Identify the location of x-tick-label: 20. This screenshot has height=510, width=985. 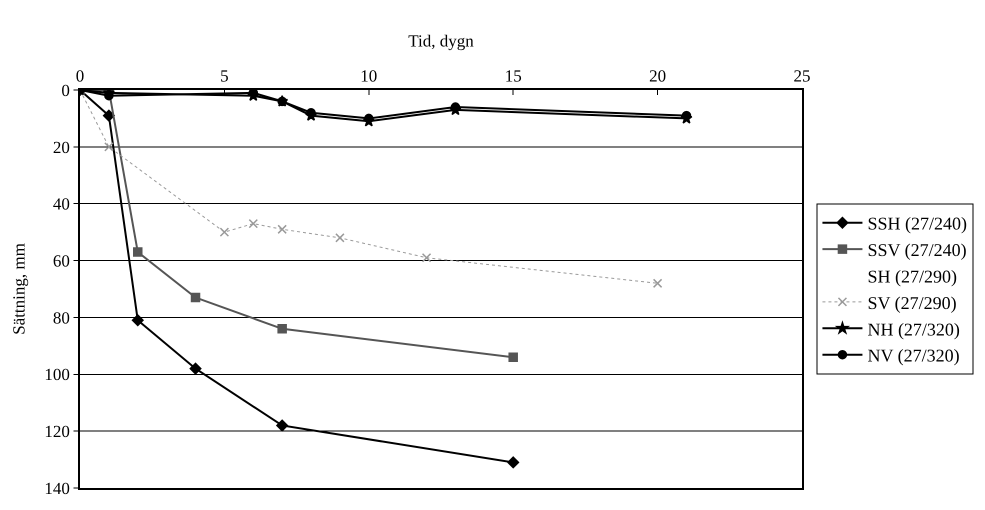
(657, 76).